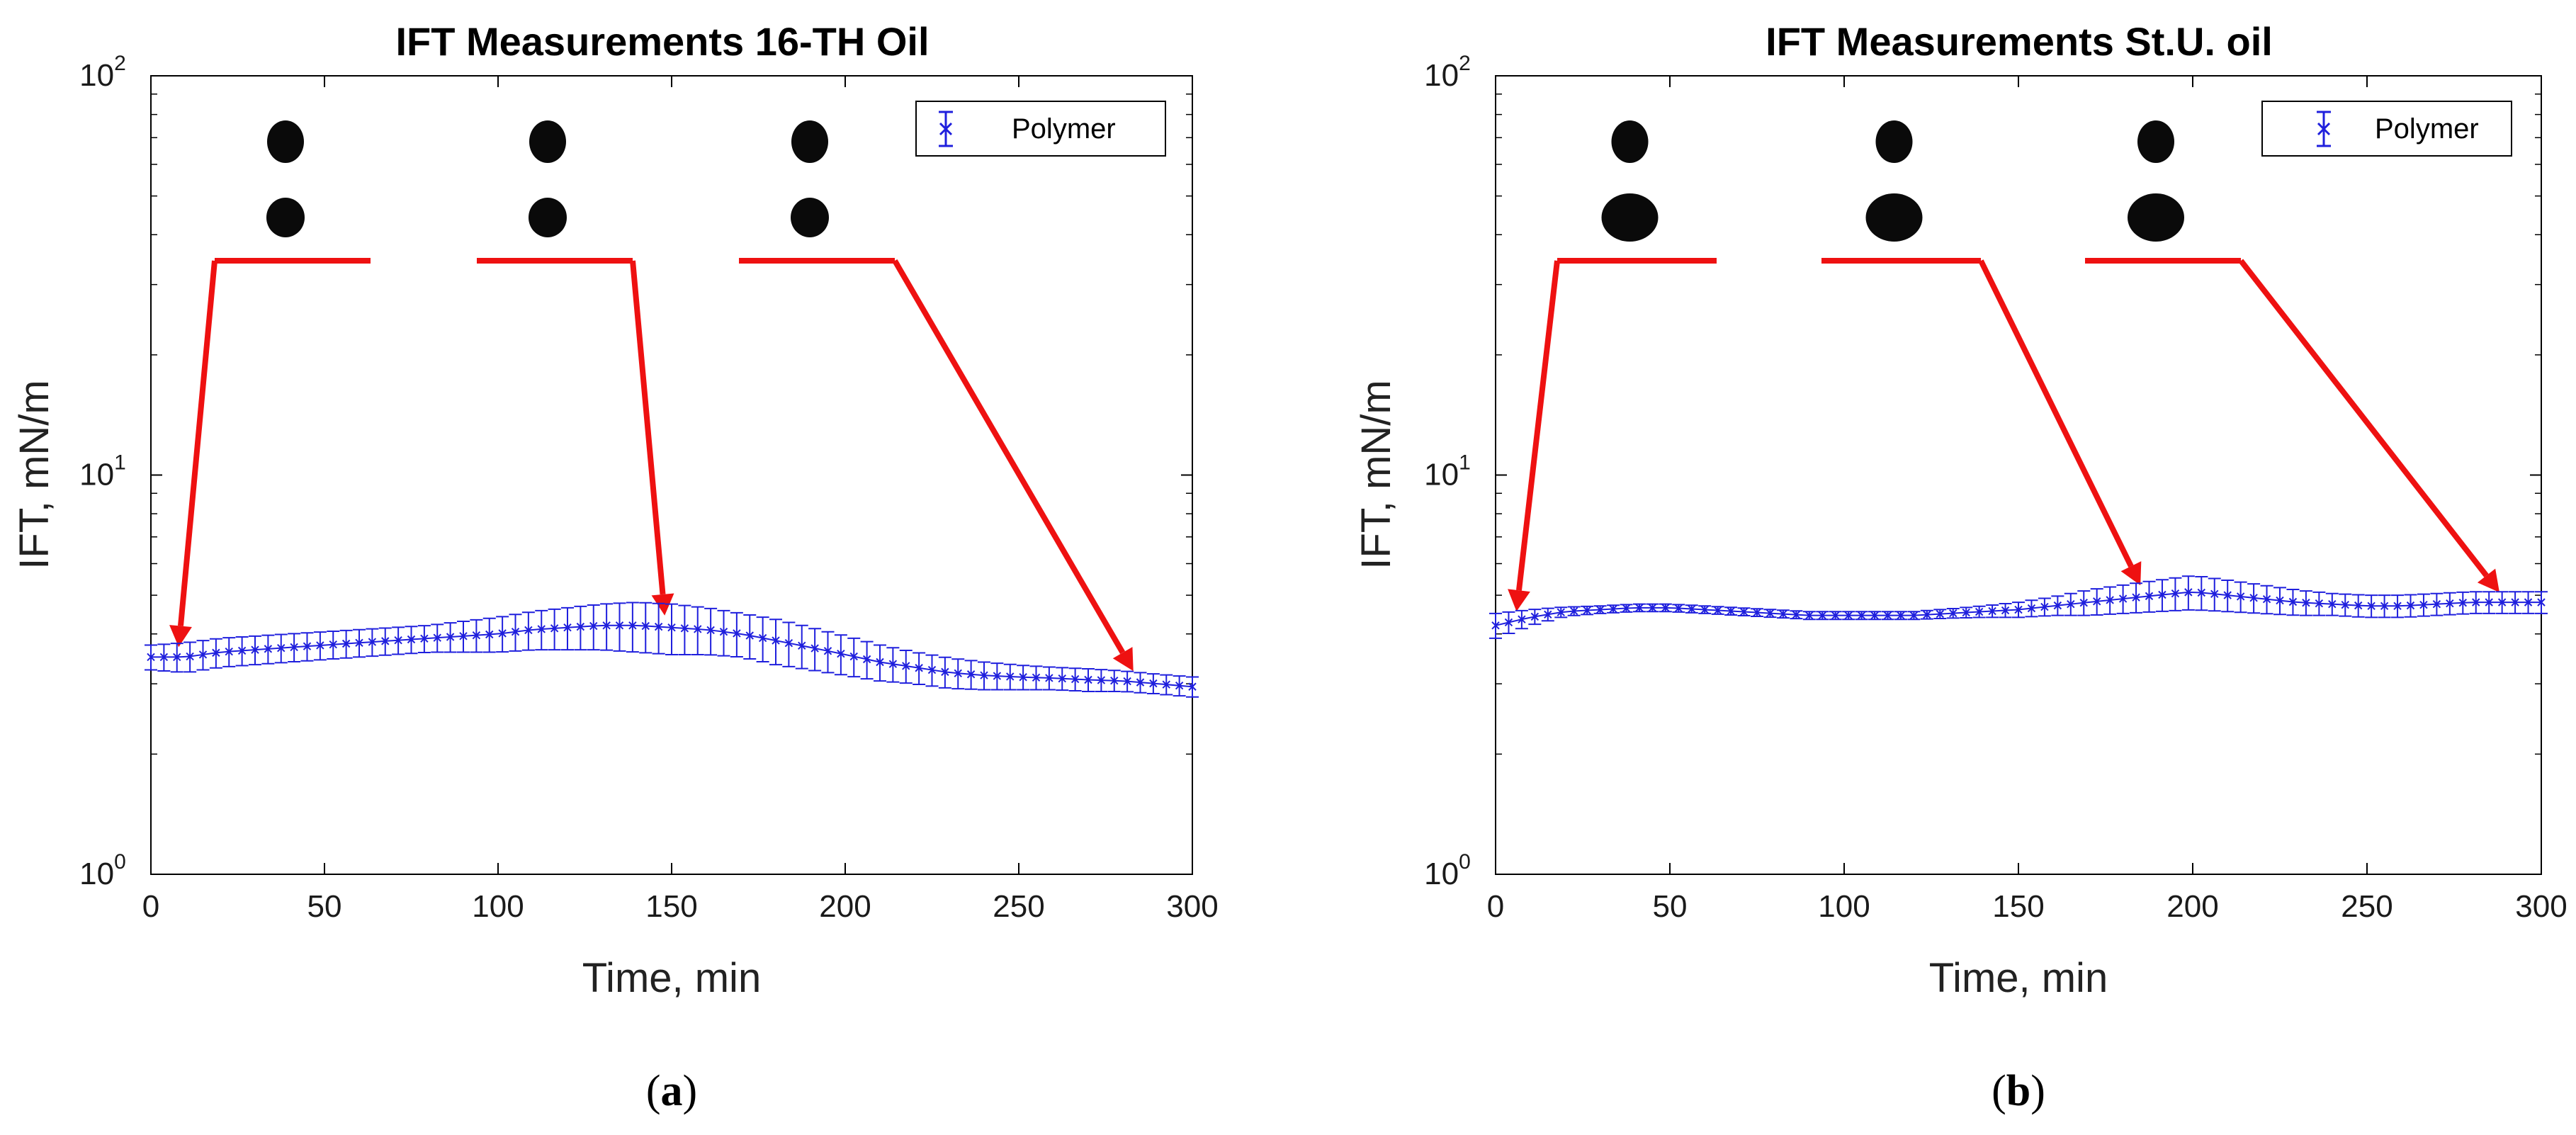  I want to click on legend-box-b, so click(2386, 129).